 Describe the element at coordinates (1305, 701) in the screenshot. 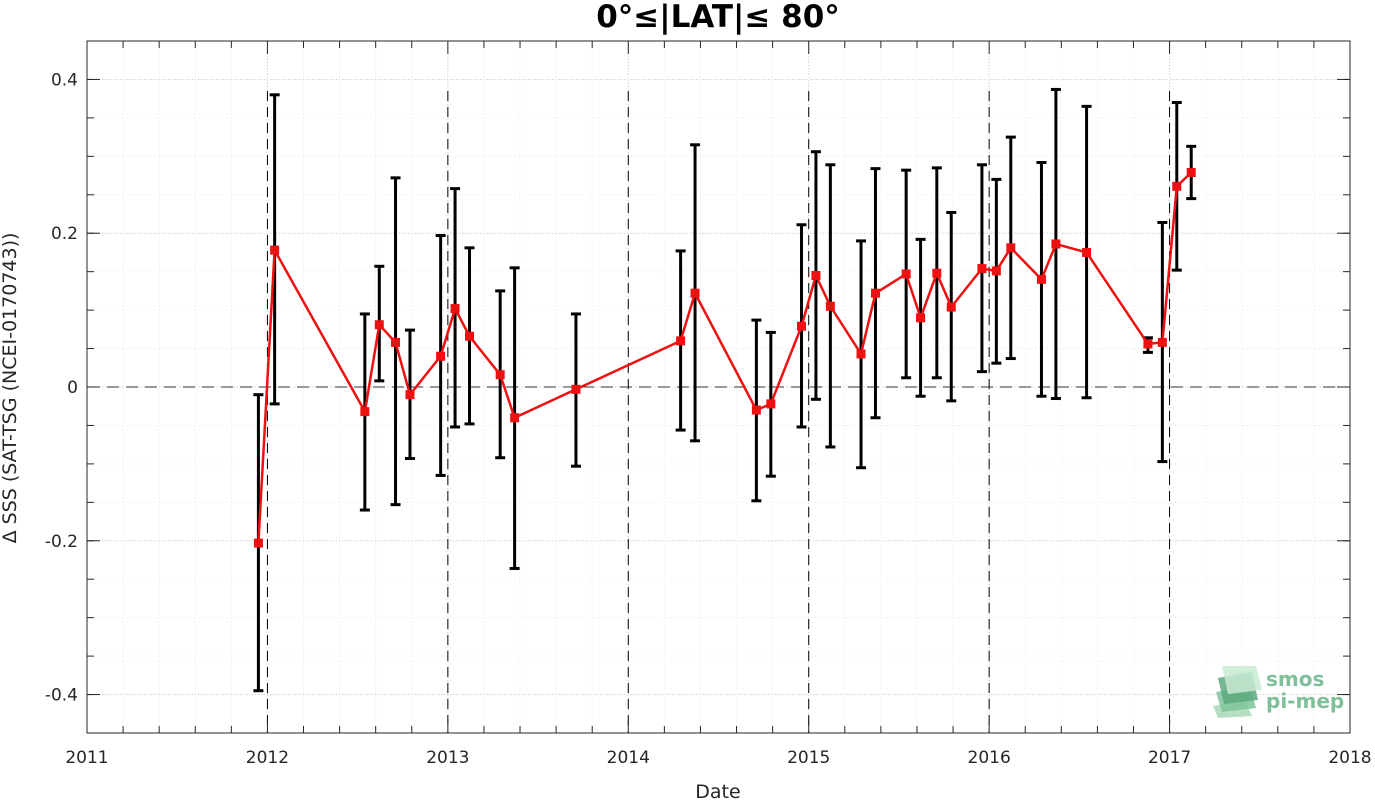

I see `logo-text-line2: pi-mep` at that location.